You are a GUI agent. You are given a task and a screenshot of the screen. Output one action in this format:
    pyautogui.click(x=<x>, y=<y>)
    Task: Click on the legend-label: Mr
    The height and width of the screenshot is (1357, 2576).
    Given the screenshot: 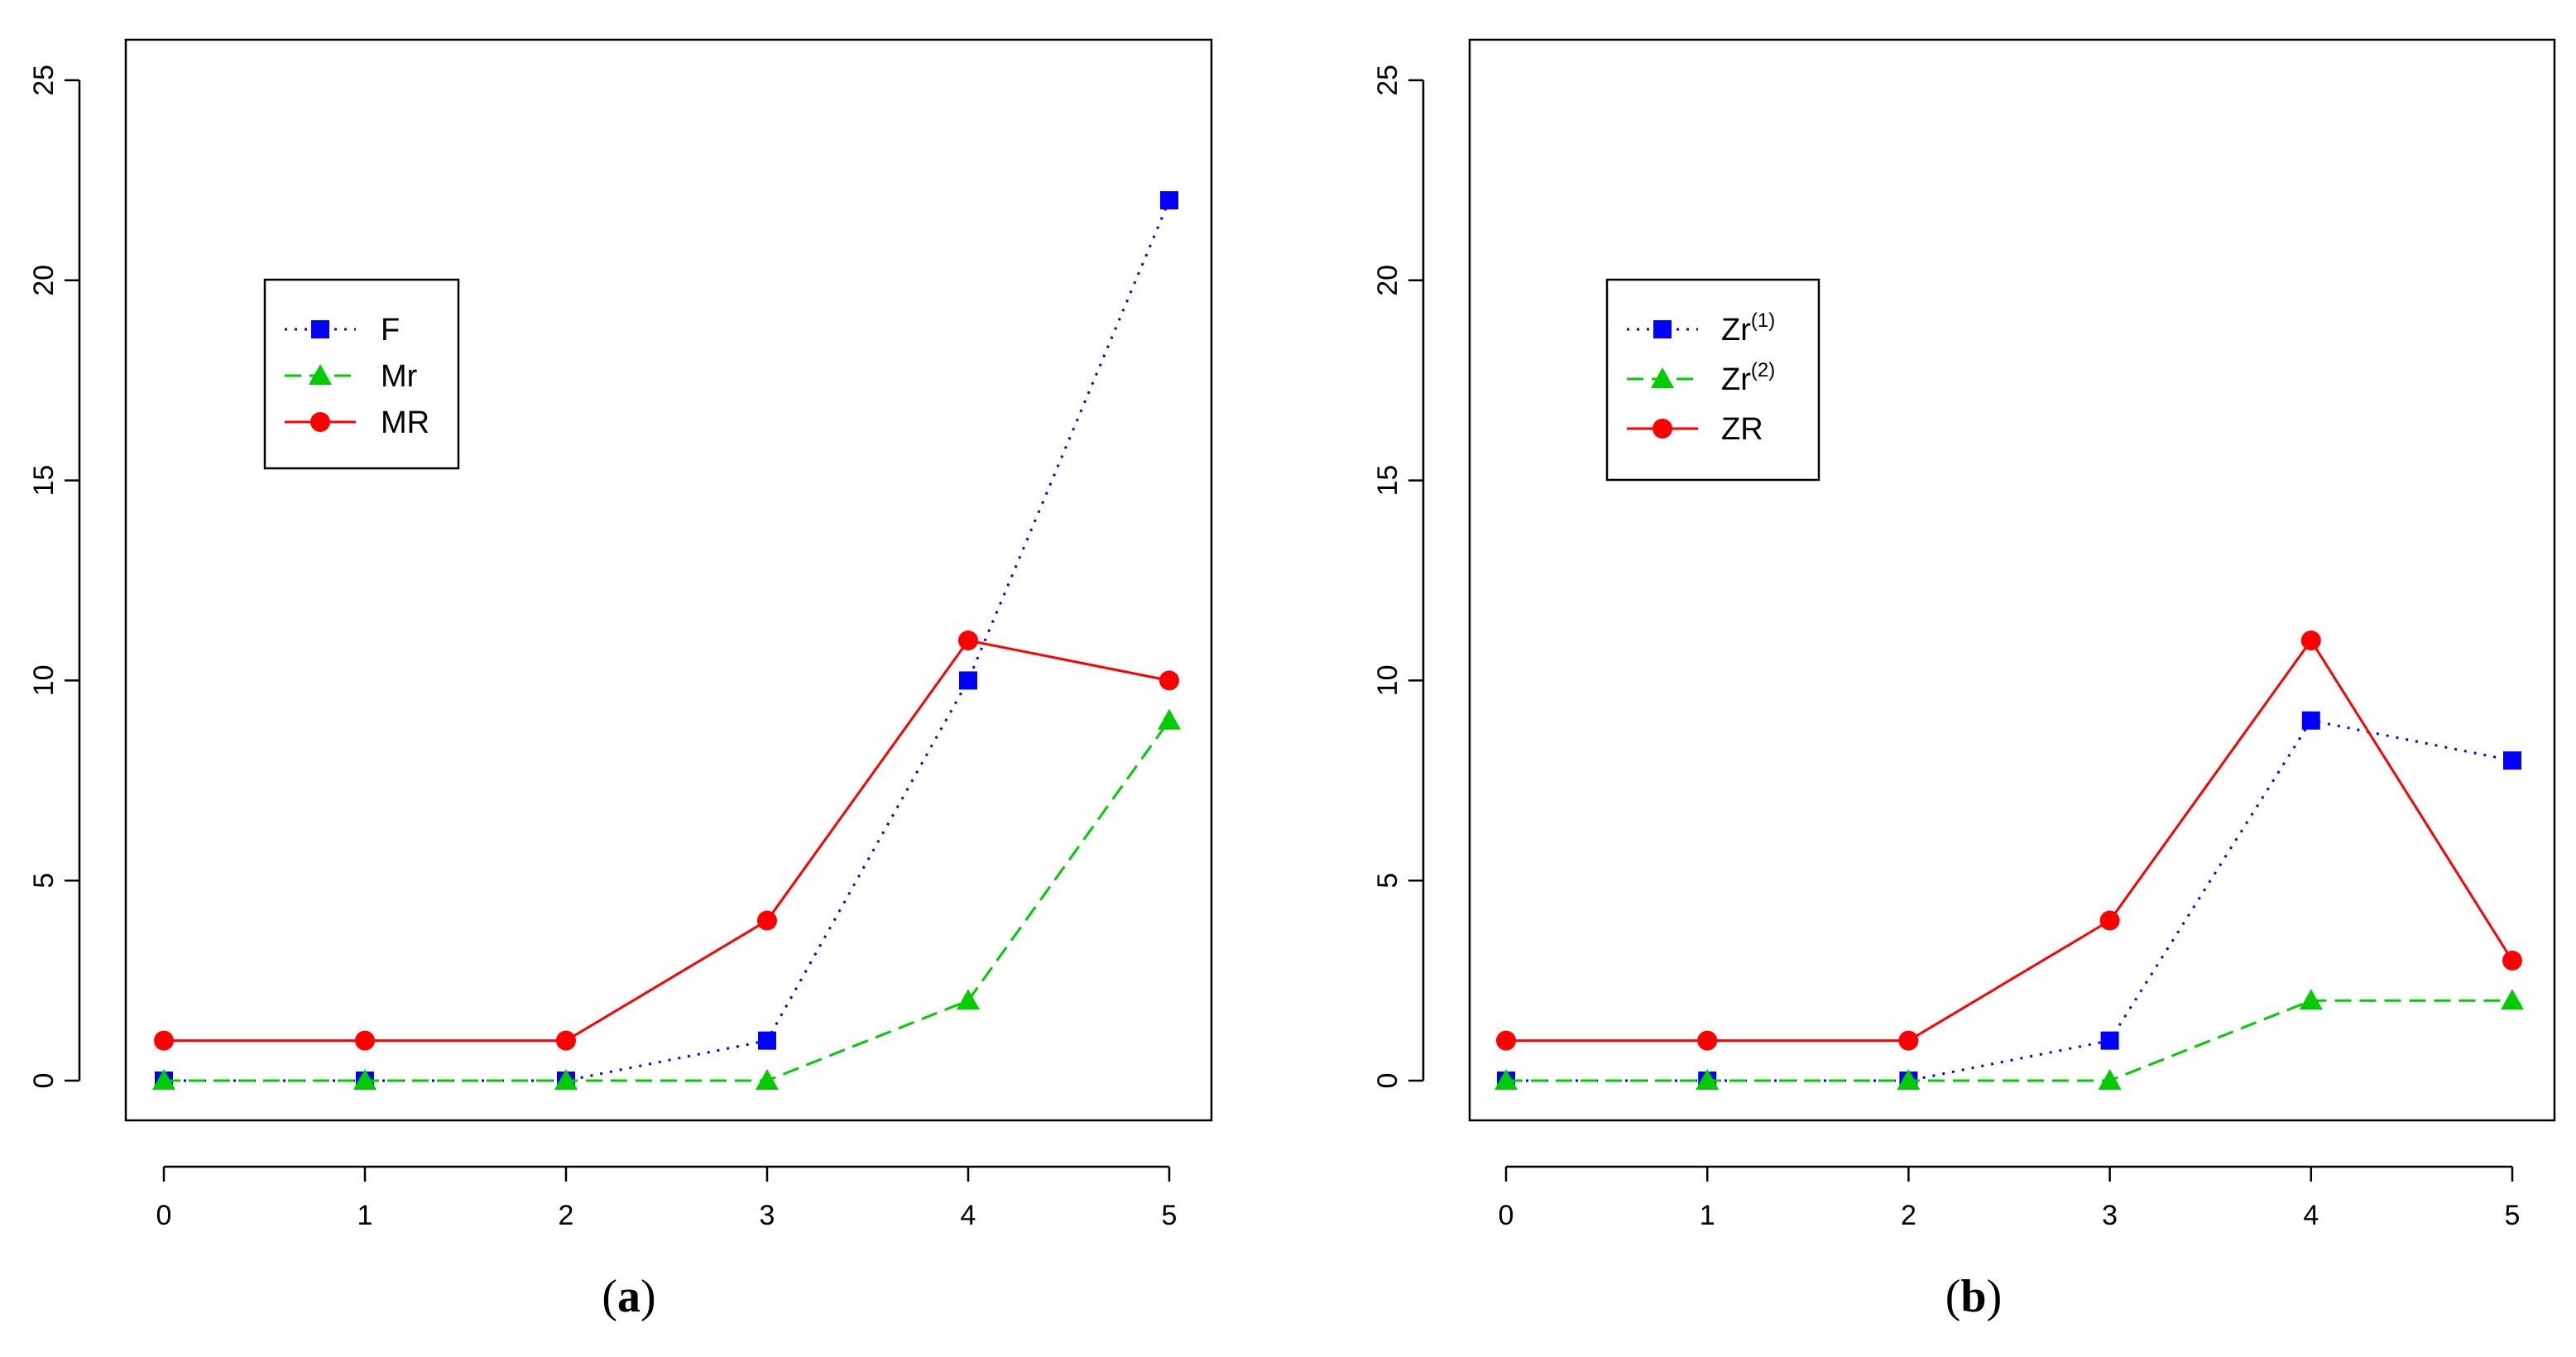 What is the action you would take?
    pyautogui.click(x=400, y=376)
    